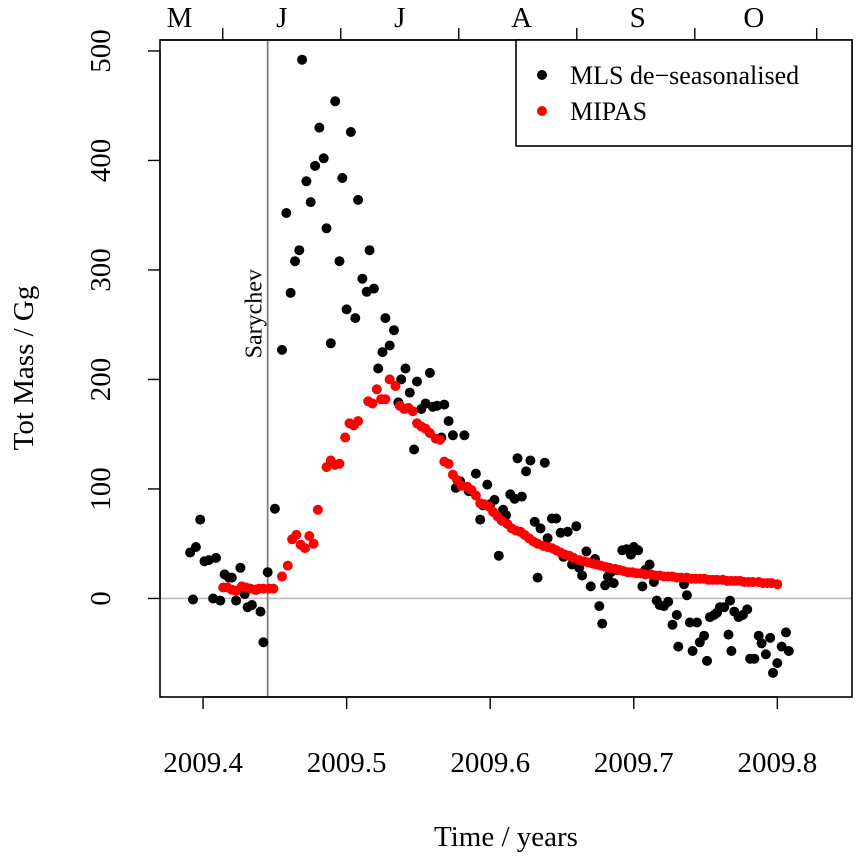  What do you see at coordinates (638, 18) in the screenshot?
I see `month-label: S` at bounding box center [638, 18].